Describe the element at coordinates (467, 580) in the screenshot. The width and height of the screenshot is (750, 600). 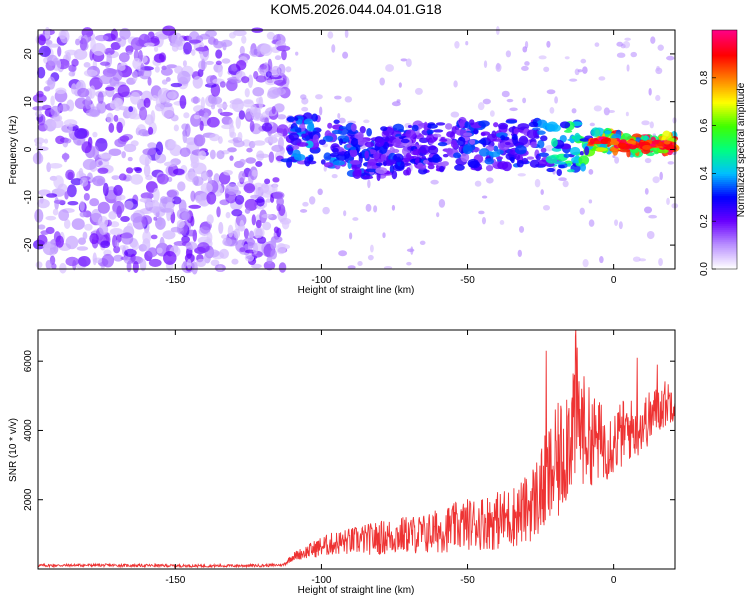
I see `x-tick-label: -50` at that location.